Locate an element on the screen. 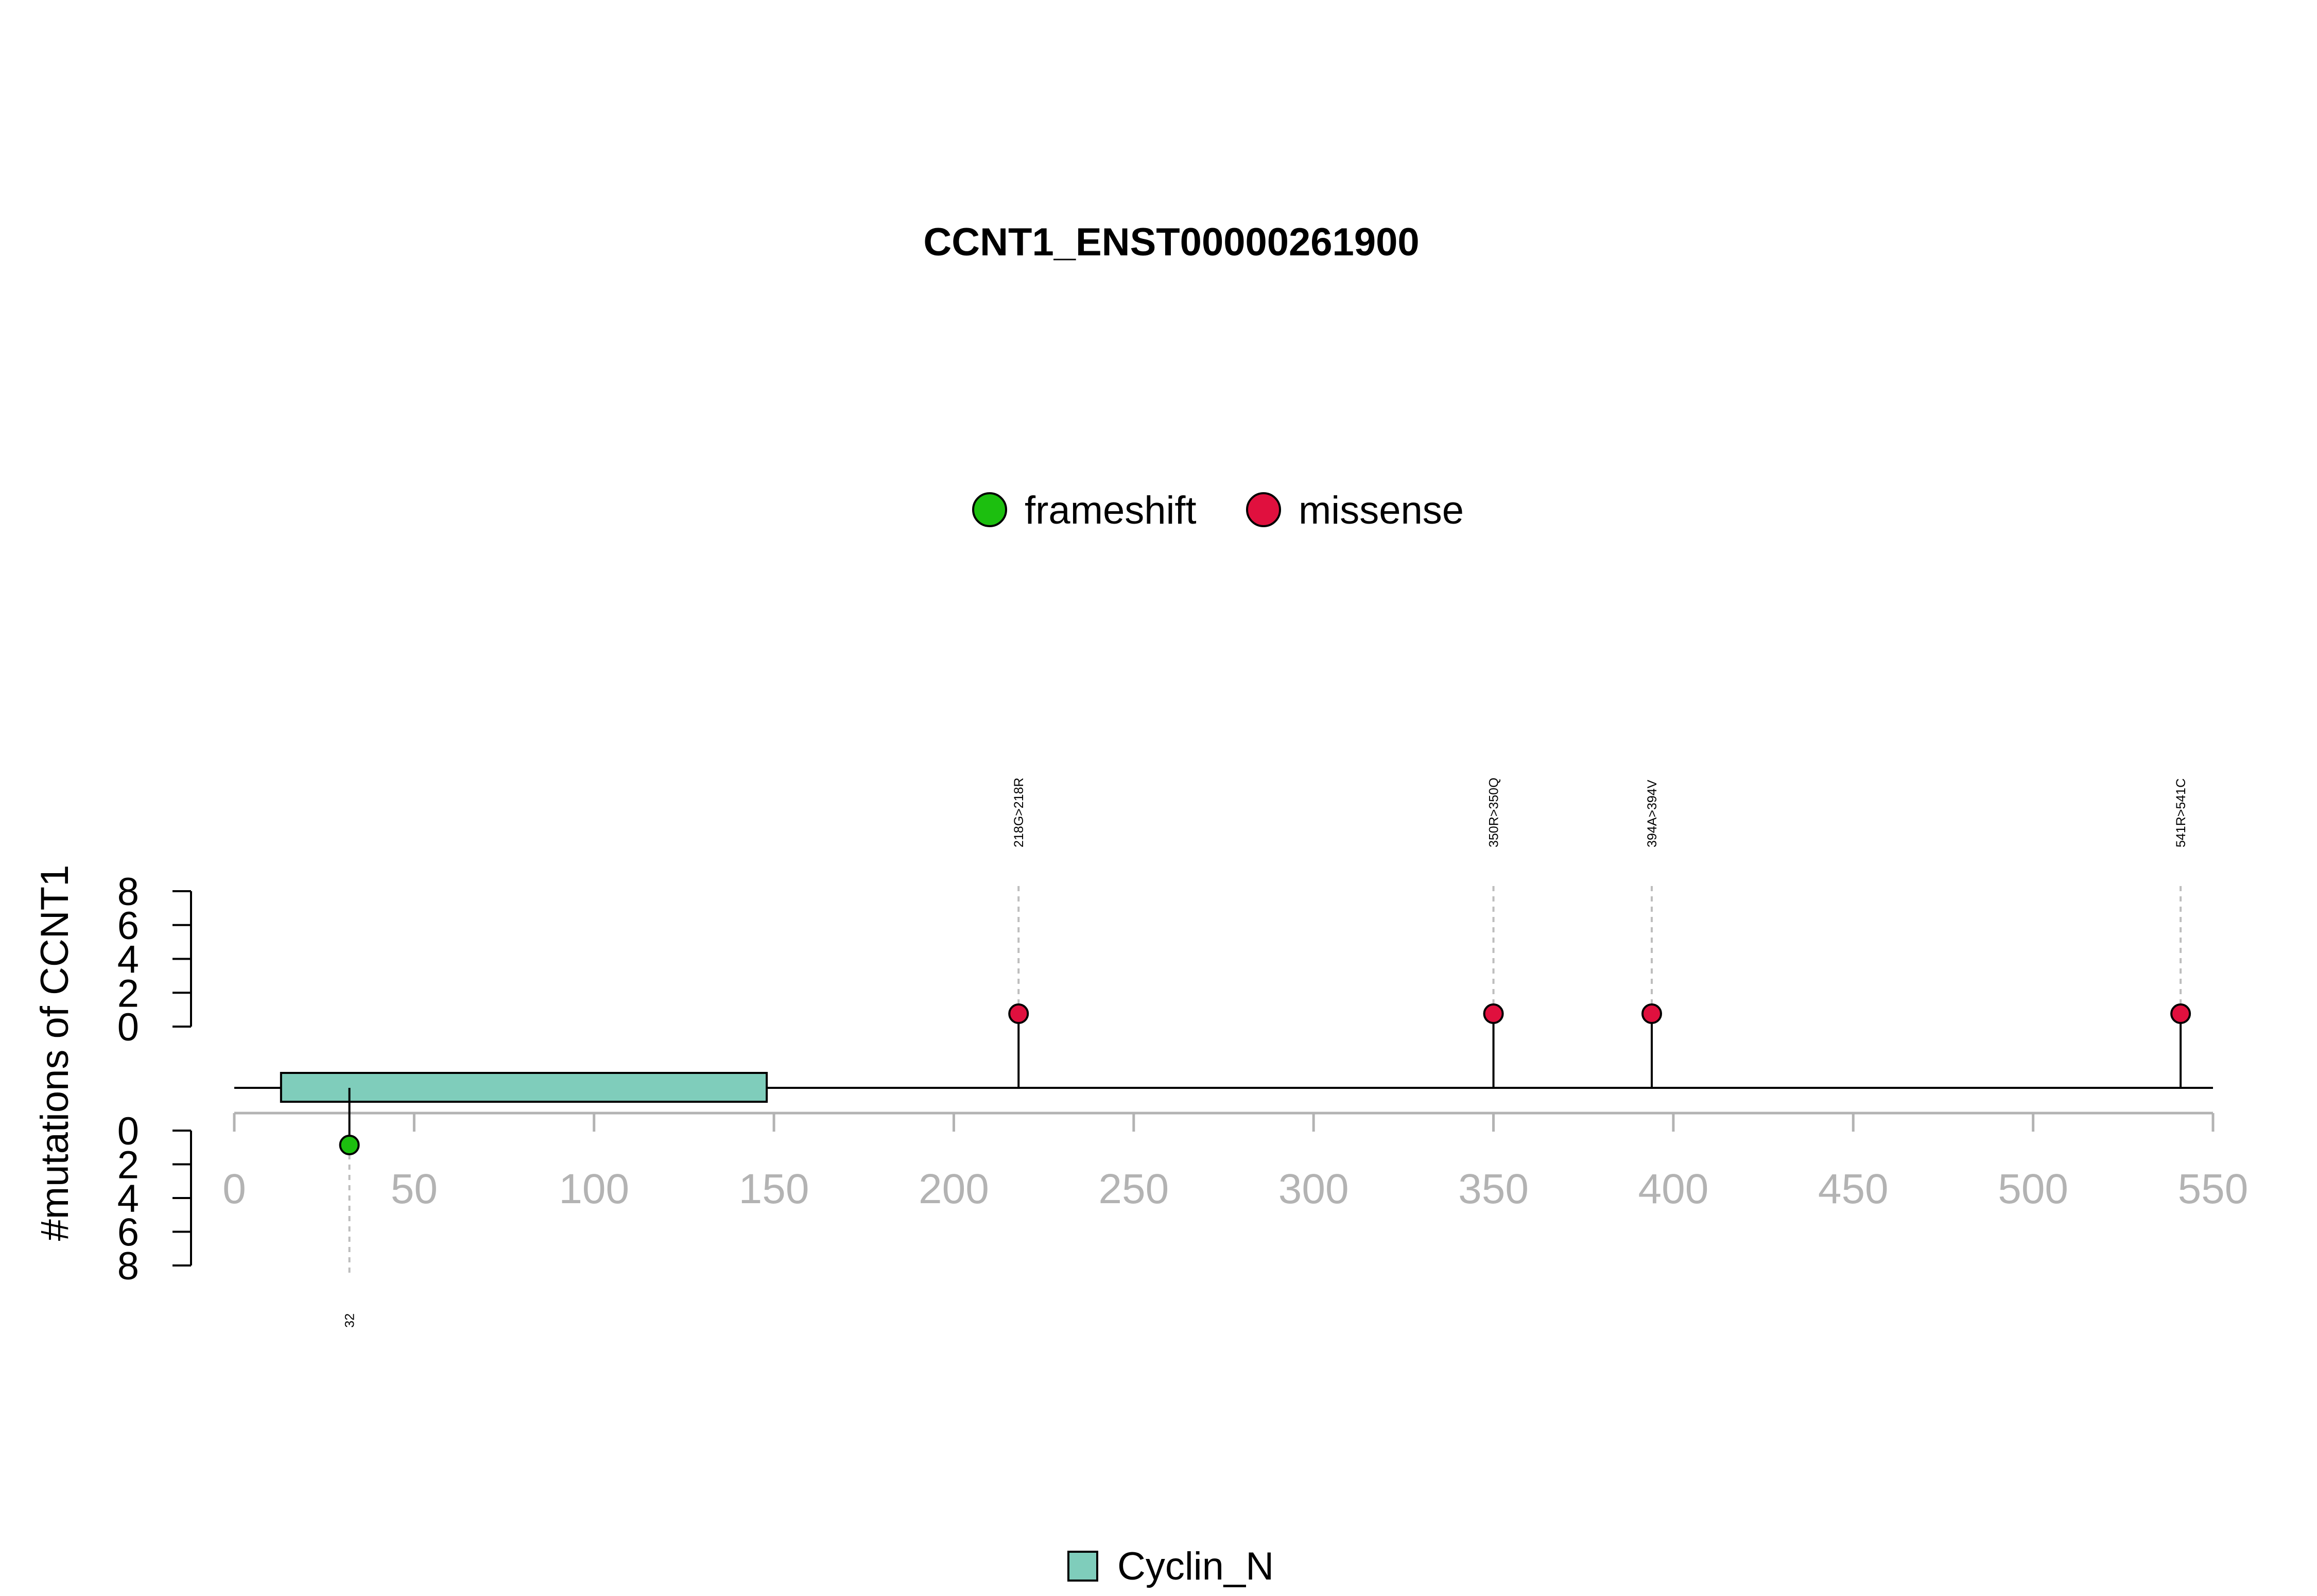  x-tick-label-150: 150 is located at coordinates (774, 1189).